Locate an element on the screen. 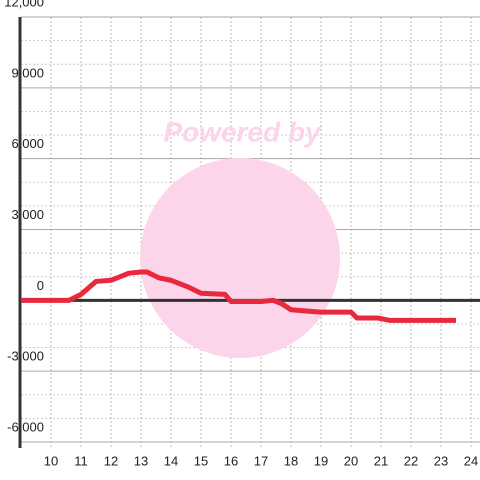  x-tick-label: 11 is located at coordinates (81, 460).